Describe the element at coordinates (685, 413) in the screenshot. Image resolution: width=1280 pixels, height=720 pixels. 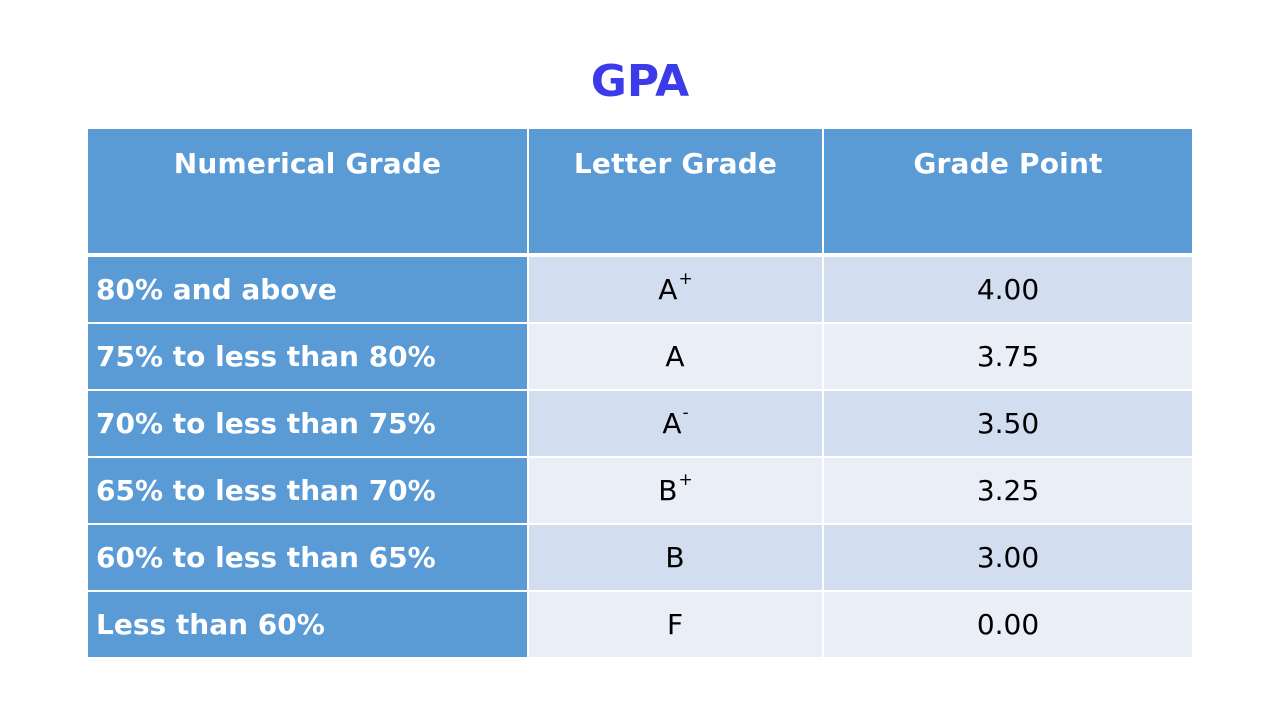
I see `grade-modifier: -` at that location.